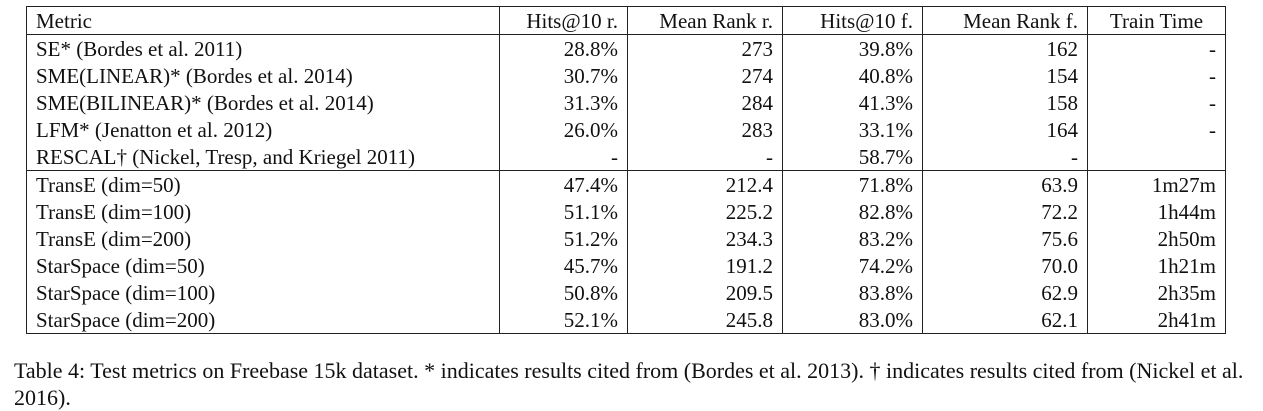 This screenshot has height=411, width=1263. Describe the element at coordinates (852, 75) in the screenshot. I see `cell-hits10-filtered: 40.8%` at that location.